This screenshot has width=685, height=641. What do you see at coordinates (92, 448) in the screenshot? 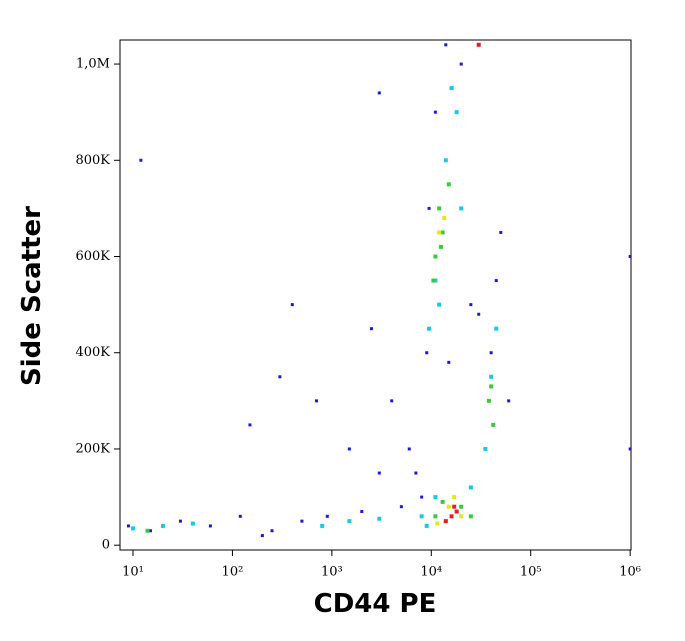
I see `y-tick-label: 200K` at bounding box center [92, 448].